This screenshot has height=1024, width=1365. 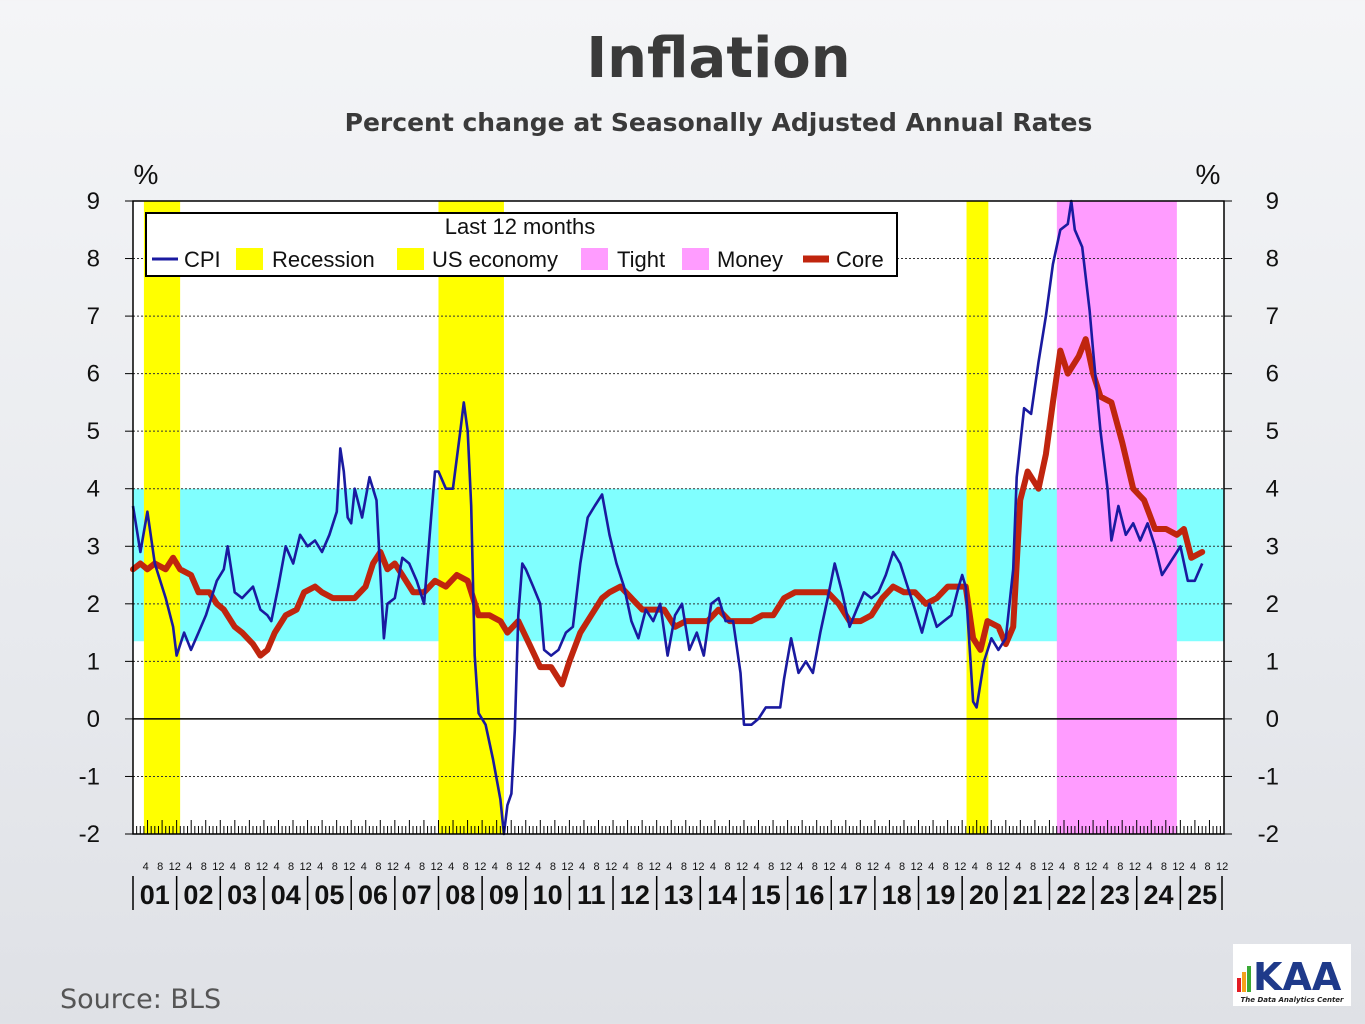 What do you see at coordinates (1272, 259) in the screenshot?
I see `y-tick-label-right: 8` at bounding box center [1272, 259].